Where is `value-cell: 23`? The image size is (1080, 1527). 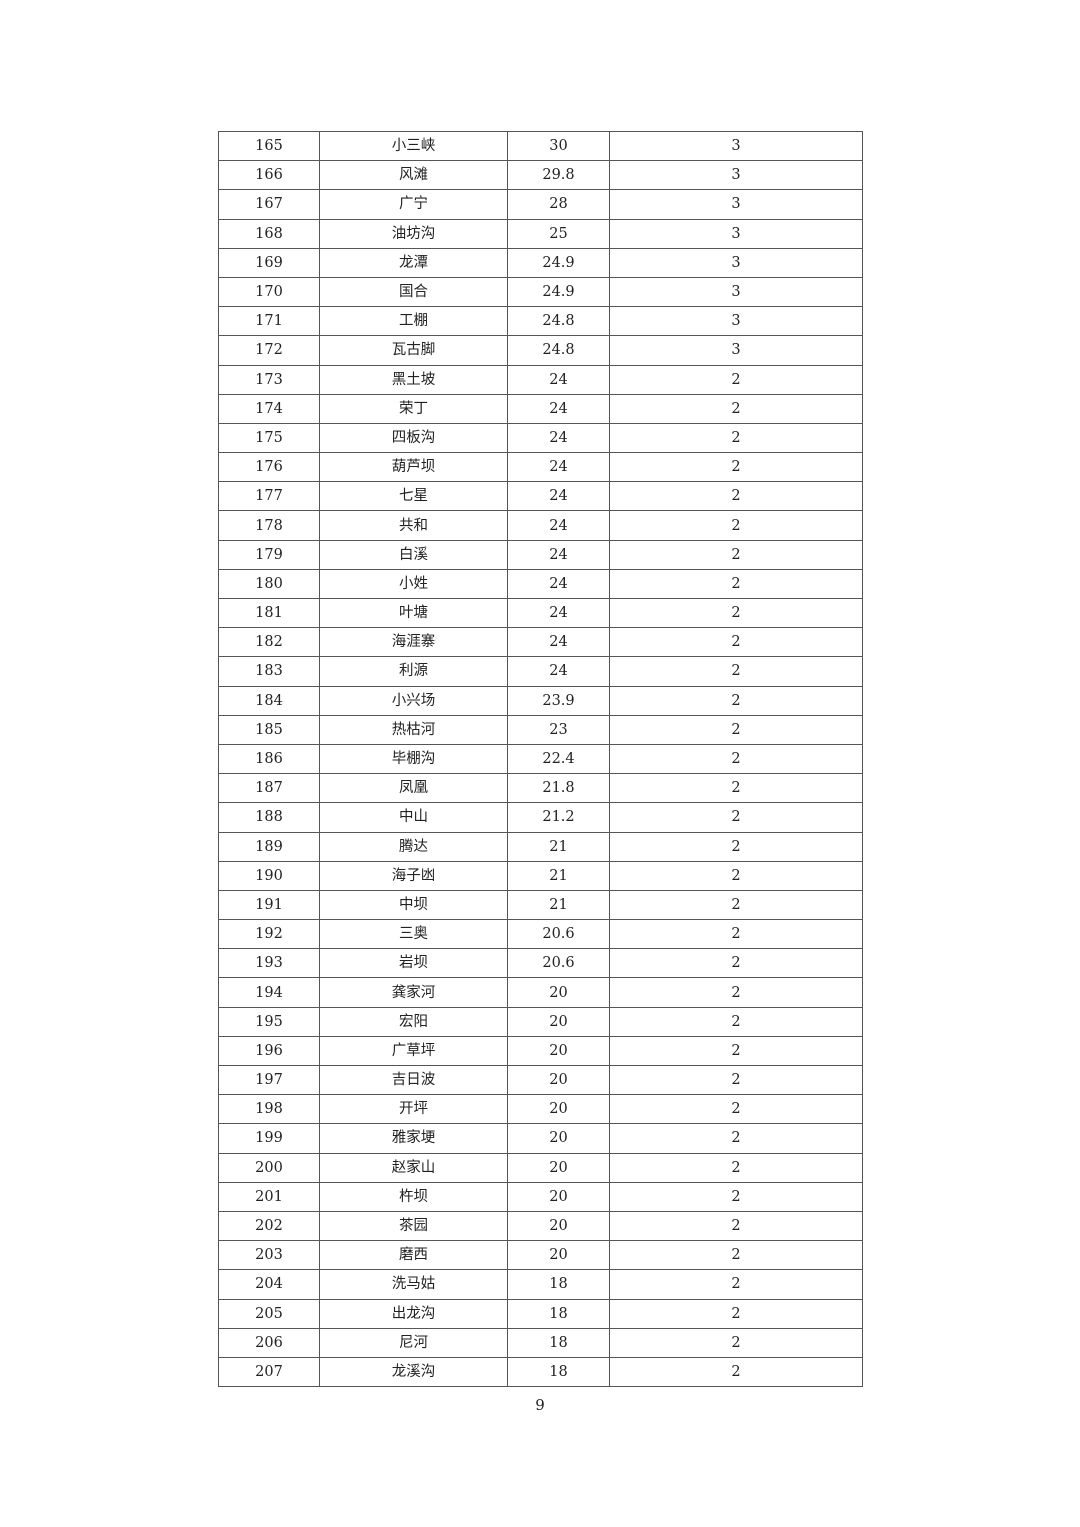
value-cell: 23 is located at coordinates (558, 729).